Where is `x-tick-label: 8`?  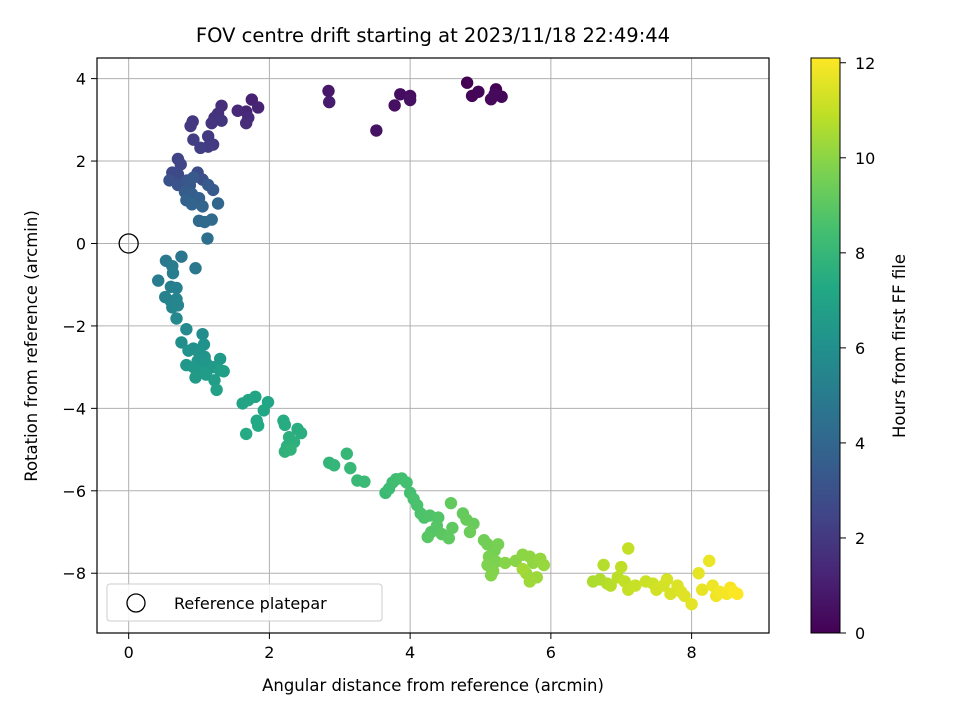 x-tick-label: 8 is located at coordinates (692, 652).